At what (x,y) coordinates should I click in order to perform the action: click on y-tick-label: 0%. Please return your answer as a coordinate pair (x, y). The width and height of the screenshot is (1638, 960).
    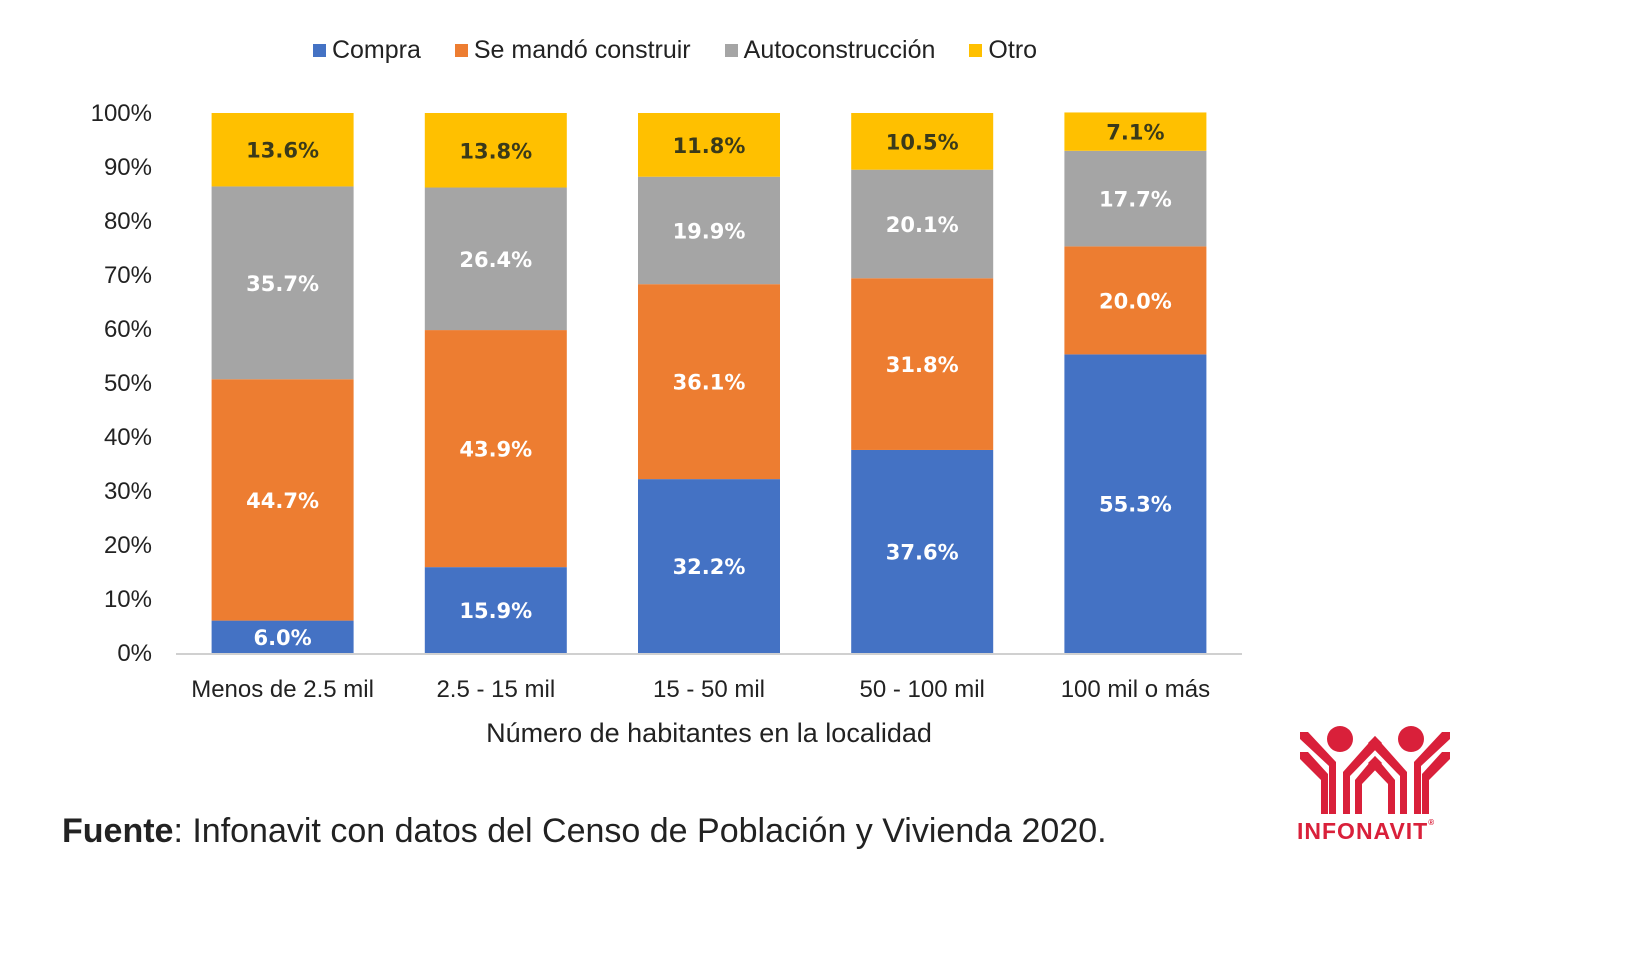
    Looking at the image, I should click on (134, 653).